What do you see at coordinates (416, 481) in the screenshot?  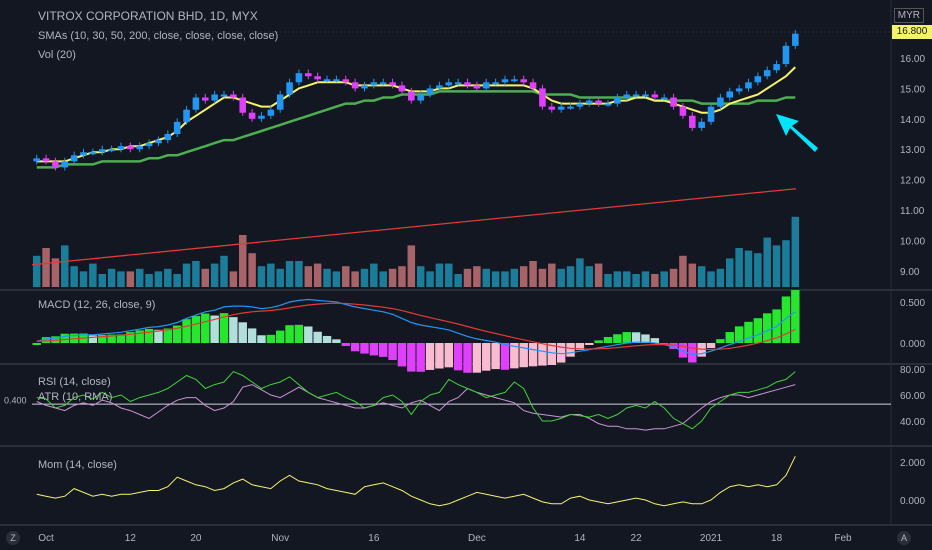 I see `momentum-line` at bounding box center [416, 481].